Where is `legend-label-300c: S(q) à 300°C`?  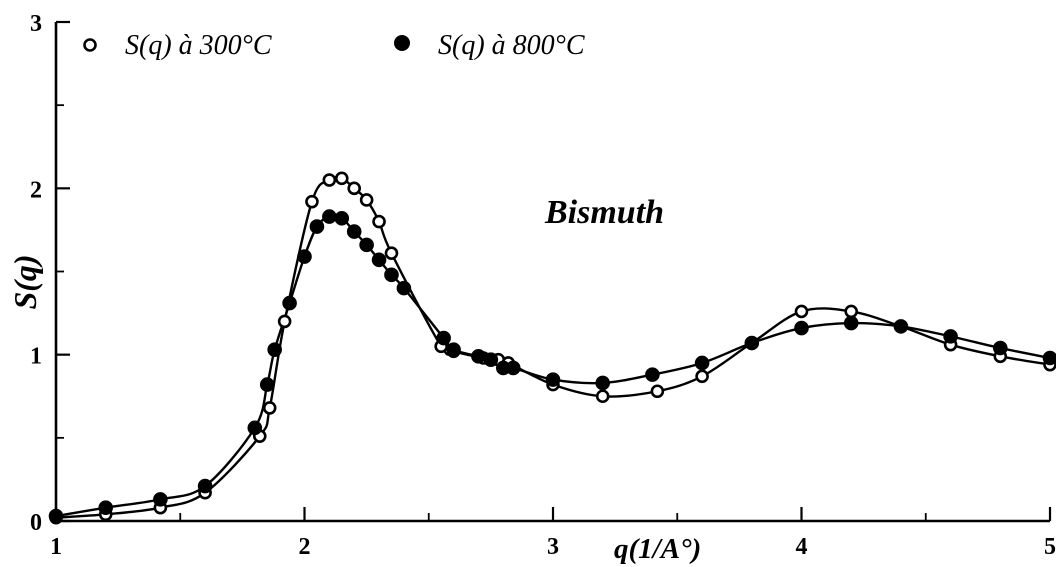
legend-label-300c: S(q) à 300°C is located at coordinates (198, 45).